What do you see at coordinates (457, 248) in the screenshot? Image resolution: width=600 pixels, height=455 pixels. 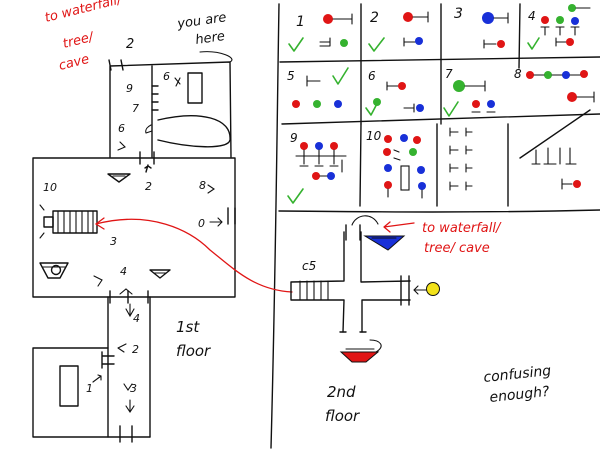 I see `svg-text: tree/ cave` at bounding box center [457, 248].